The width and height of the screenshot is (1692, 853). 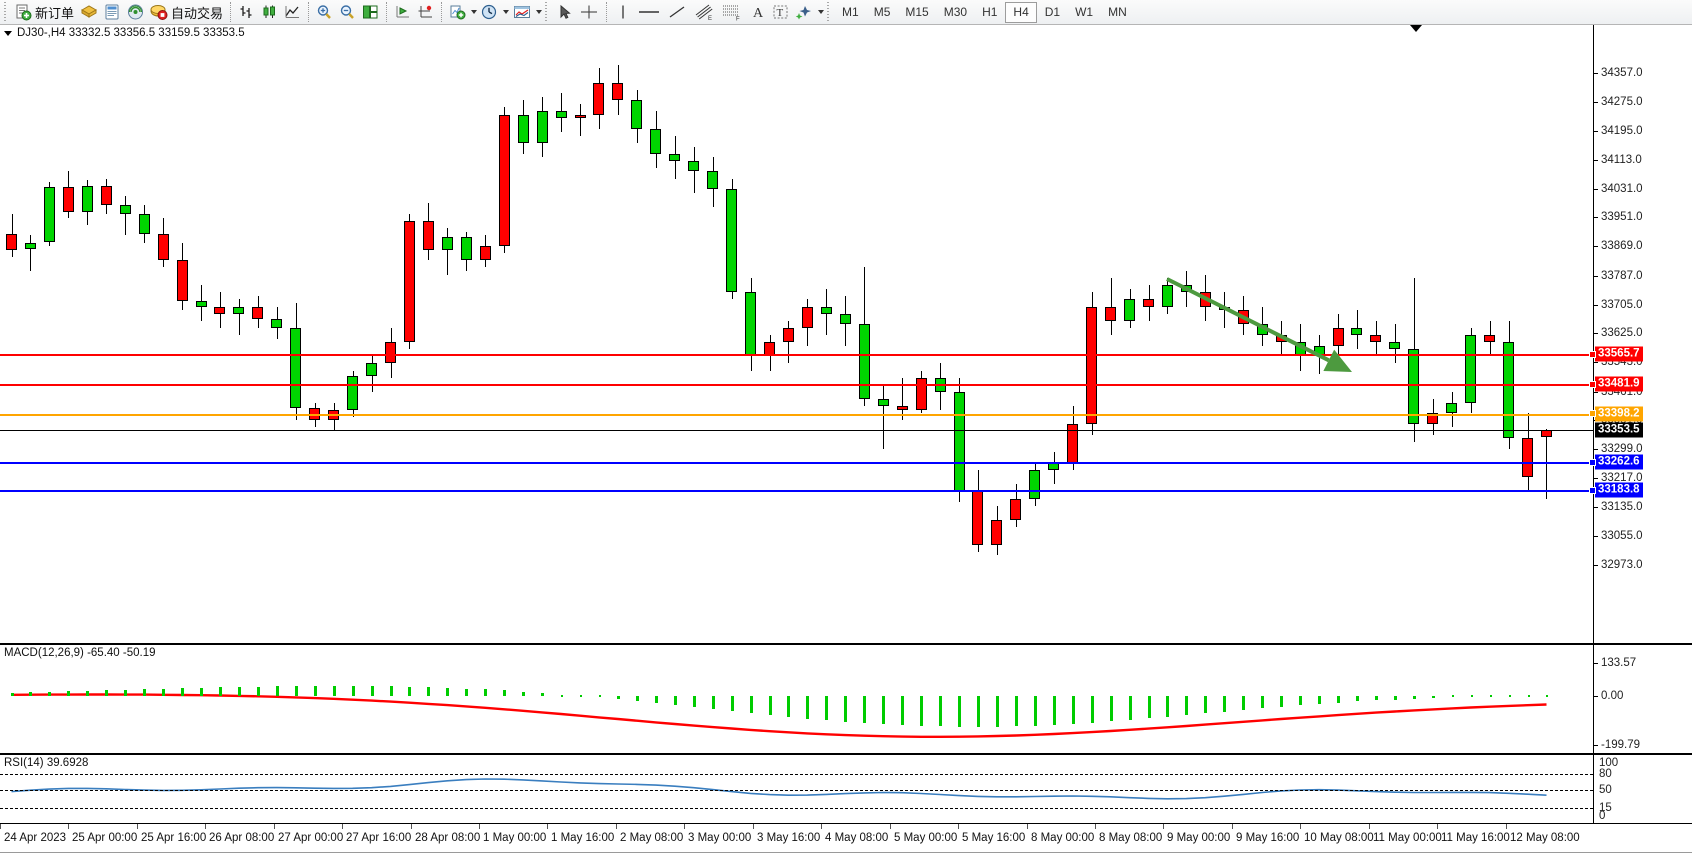 I want to click on trendline-button, so click(x=677, y=12).